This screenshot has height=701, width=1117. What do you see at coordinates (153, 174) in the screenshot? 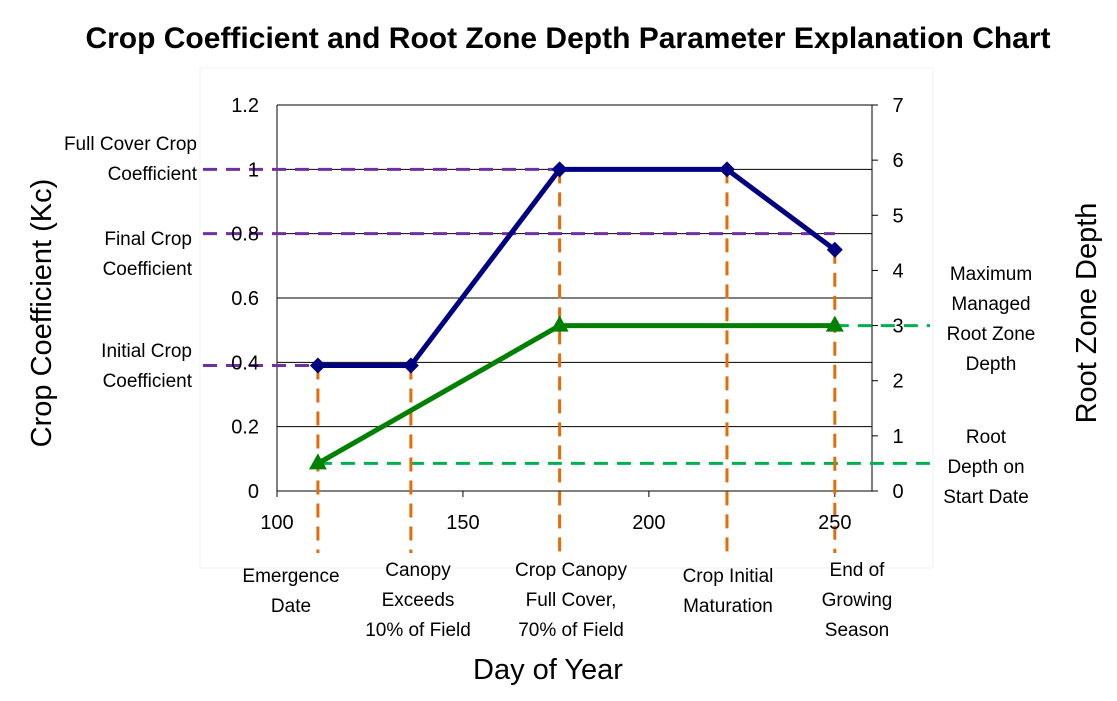
I see `annotation-kc-full-cover-line: Coefficient` at bounding box center [153, 174].